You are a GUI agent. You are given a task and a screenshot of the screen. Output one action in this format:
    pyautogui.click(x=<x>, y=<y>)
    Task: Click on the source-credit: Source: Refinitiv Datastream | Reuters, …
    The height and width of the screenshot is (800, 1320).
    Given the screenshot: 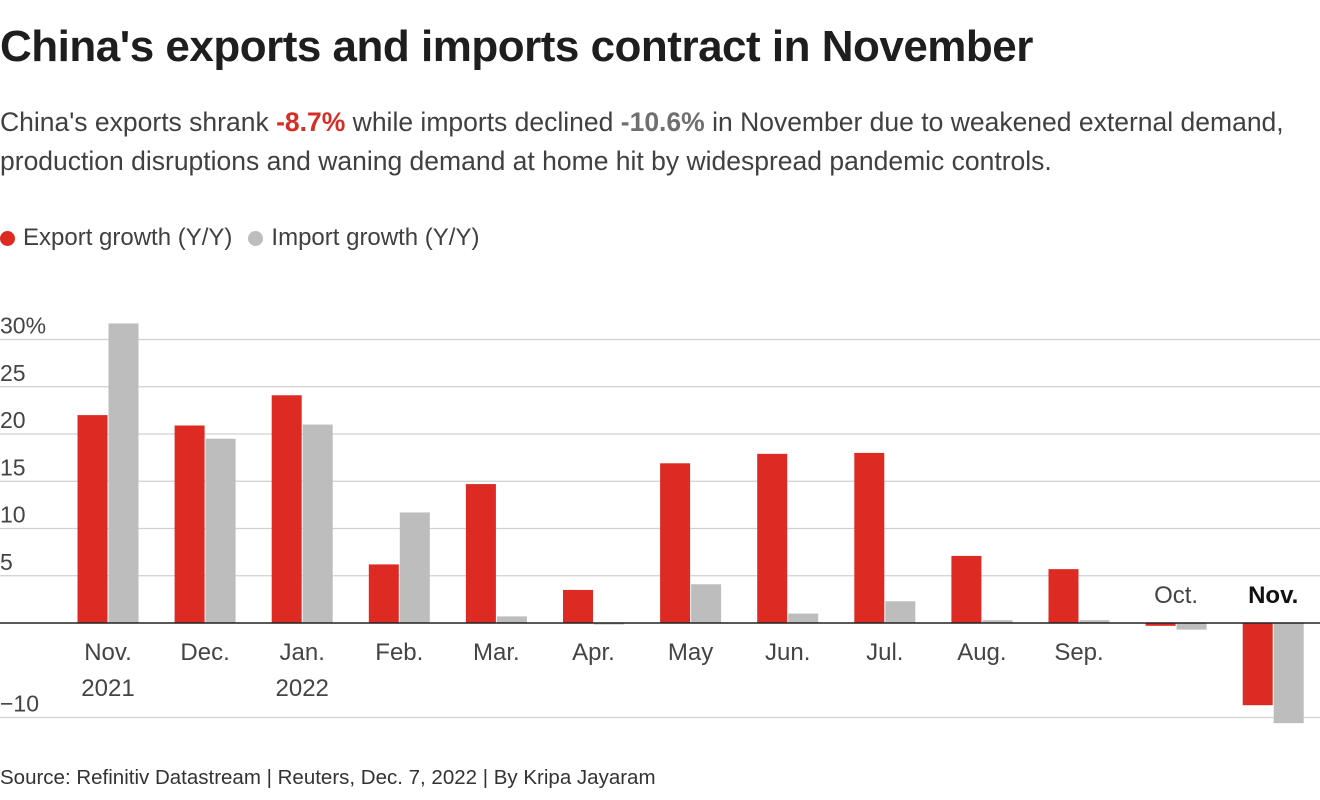 What is the action you would take?
    pyautogui.click(x=328, y=777)
    